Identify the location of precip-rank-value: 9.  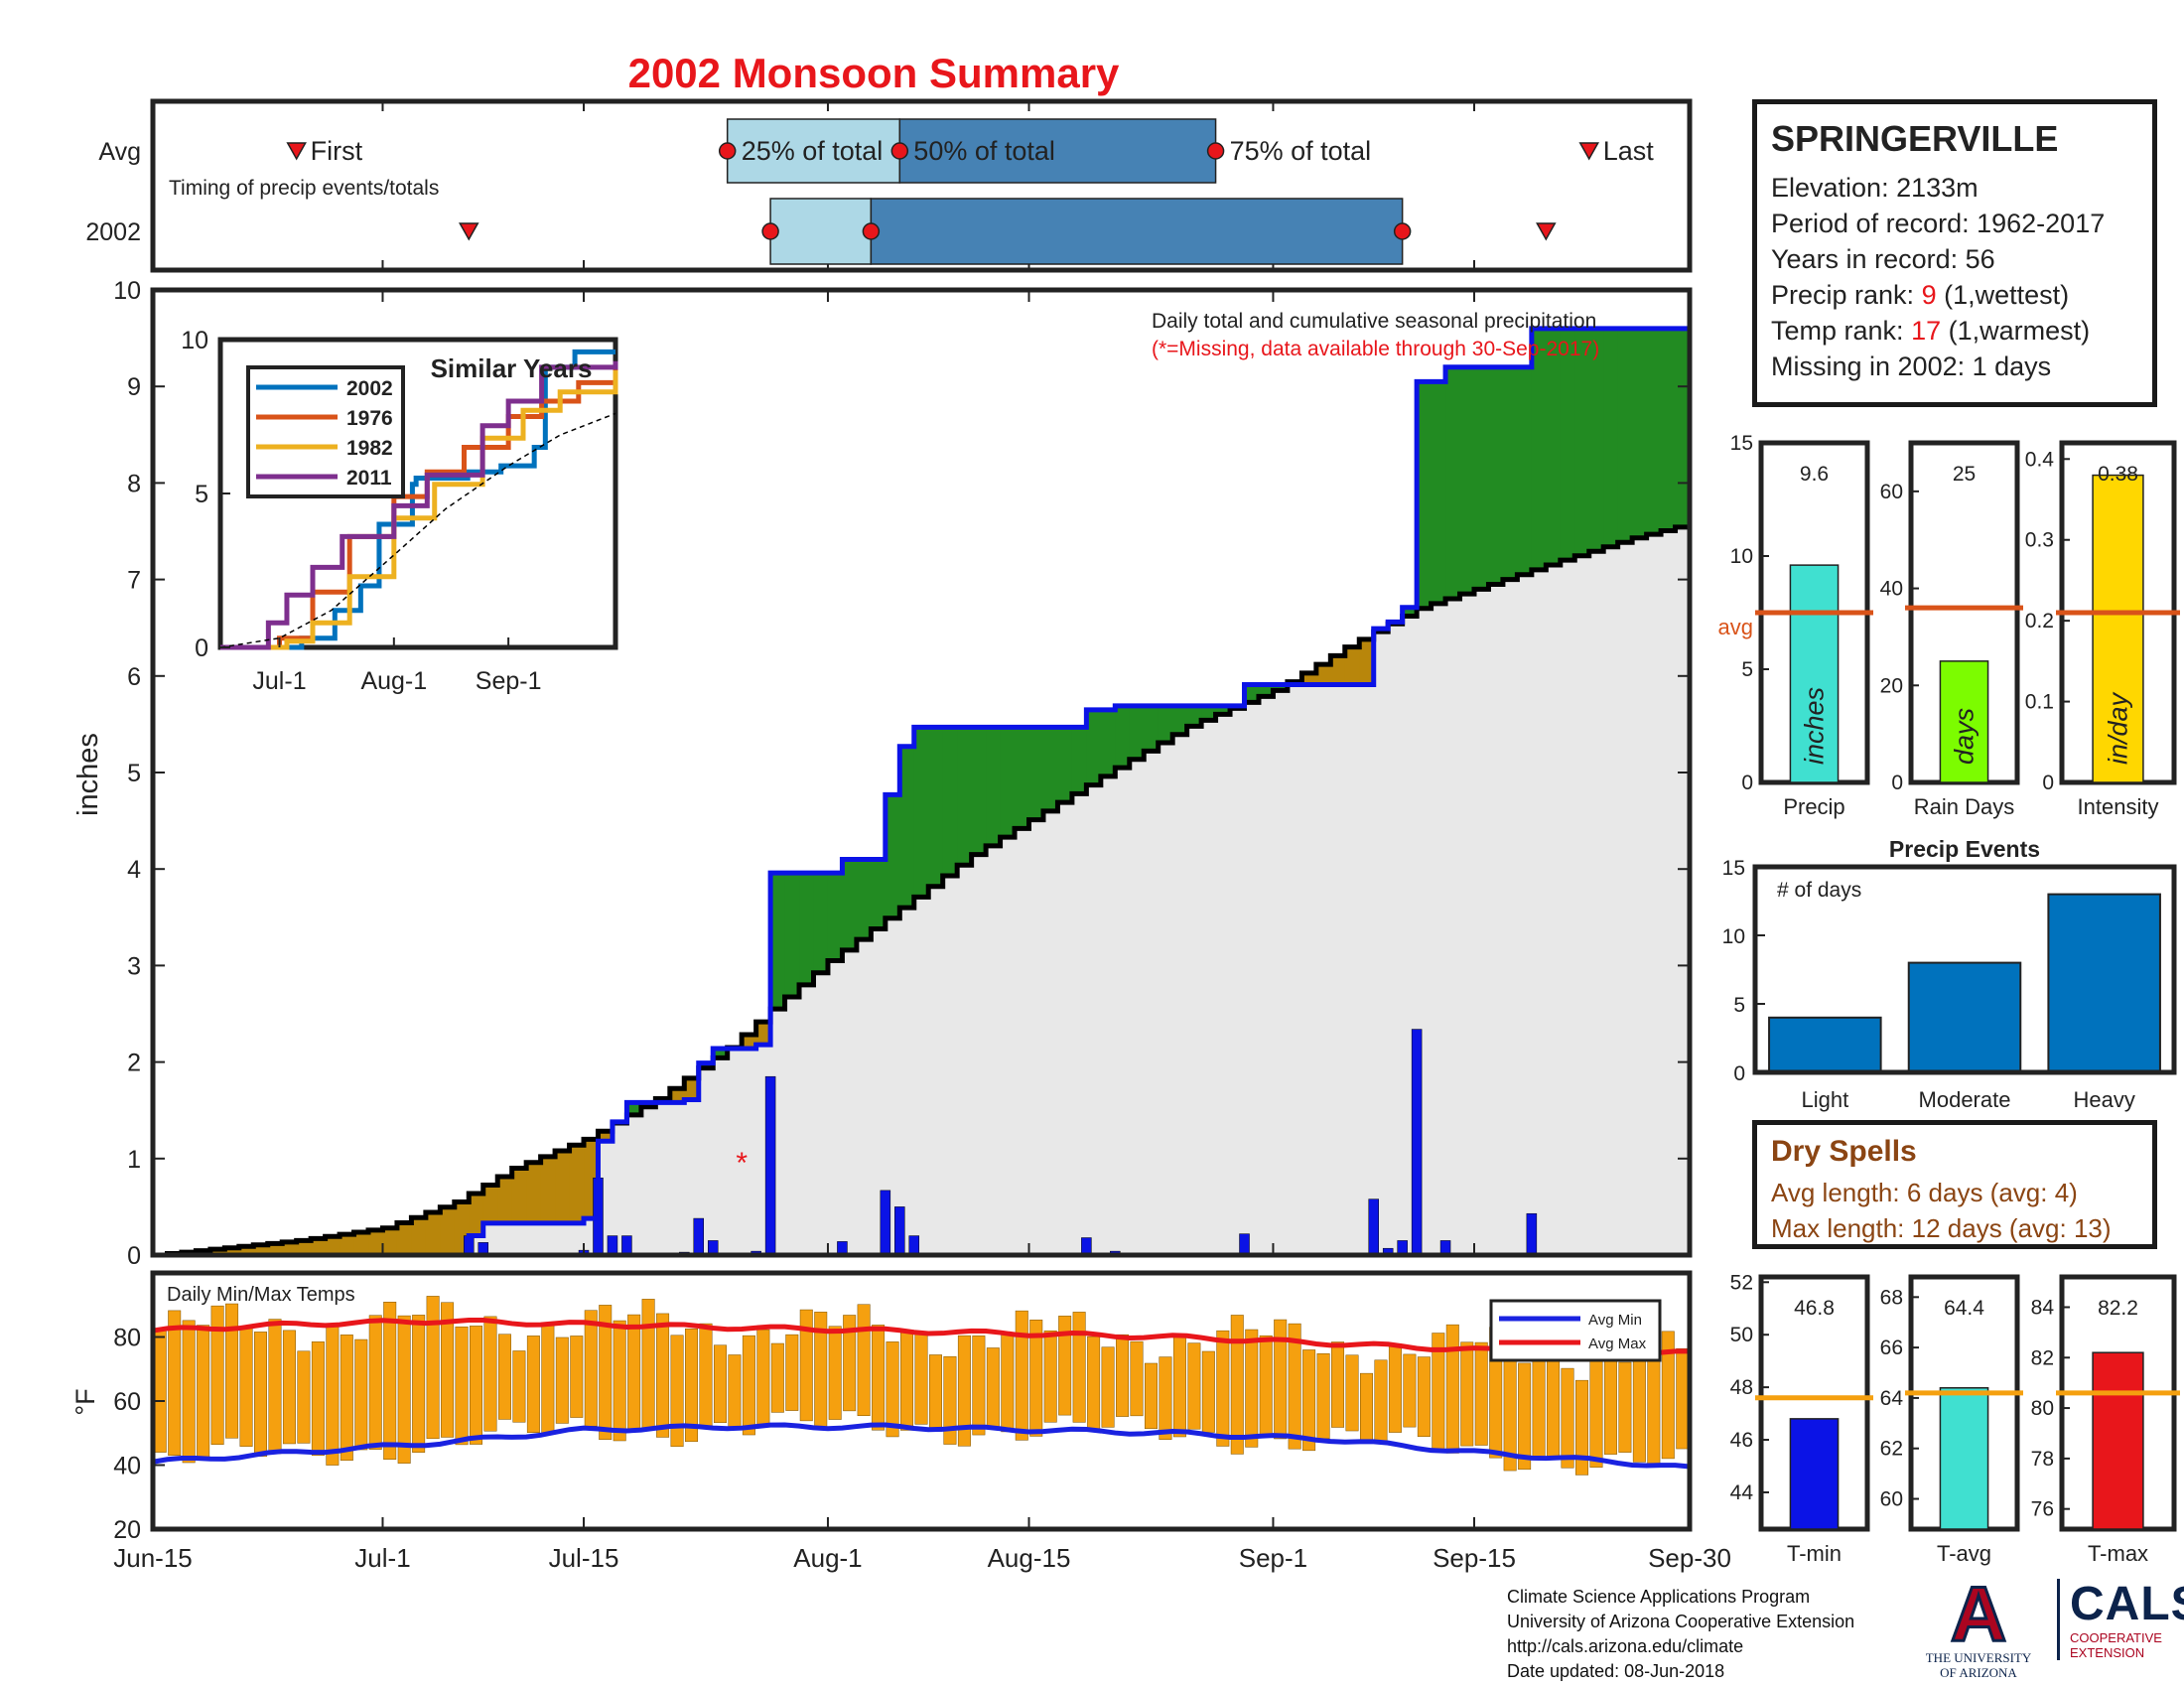
(1929, 295).